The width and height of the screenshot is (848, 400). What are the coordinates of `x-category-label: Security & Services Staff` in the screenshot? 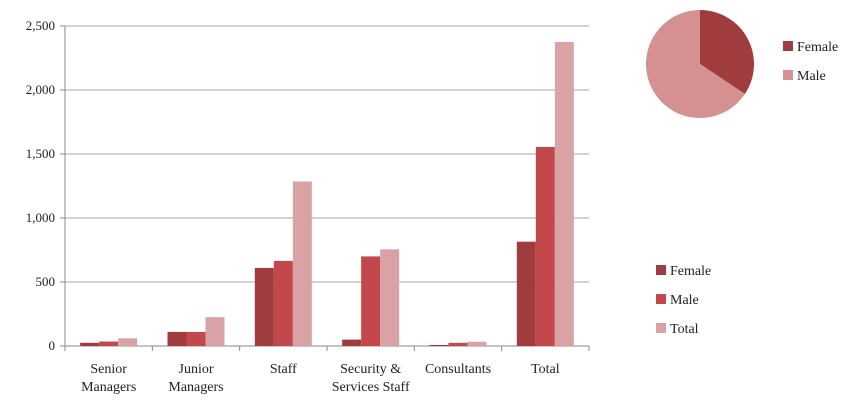 It's located at (371, 378).